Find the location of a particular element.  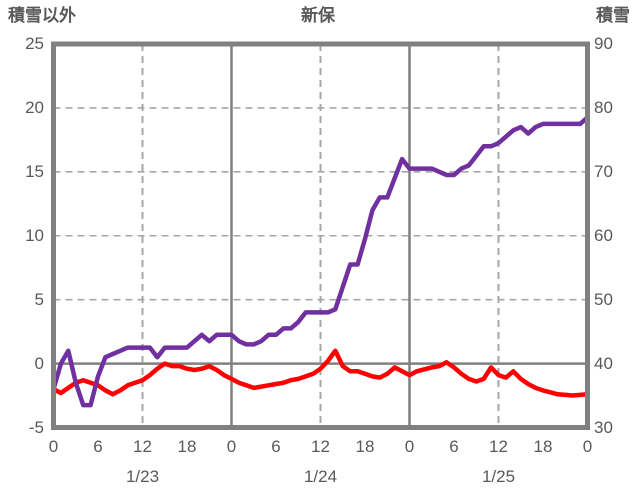

left-axis-tick-label: 0 is located at coordinates (39, 363).